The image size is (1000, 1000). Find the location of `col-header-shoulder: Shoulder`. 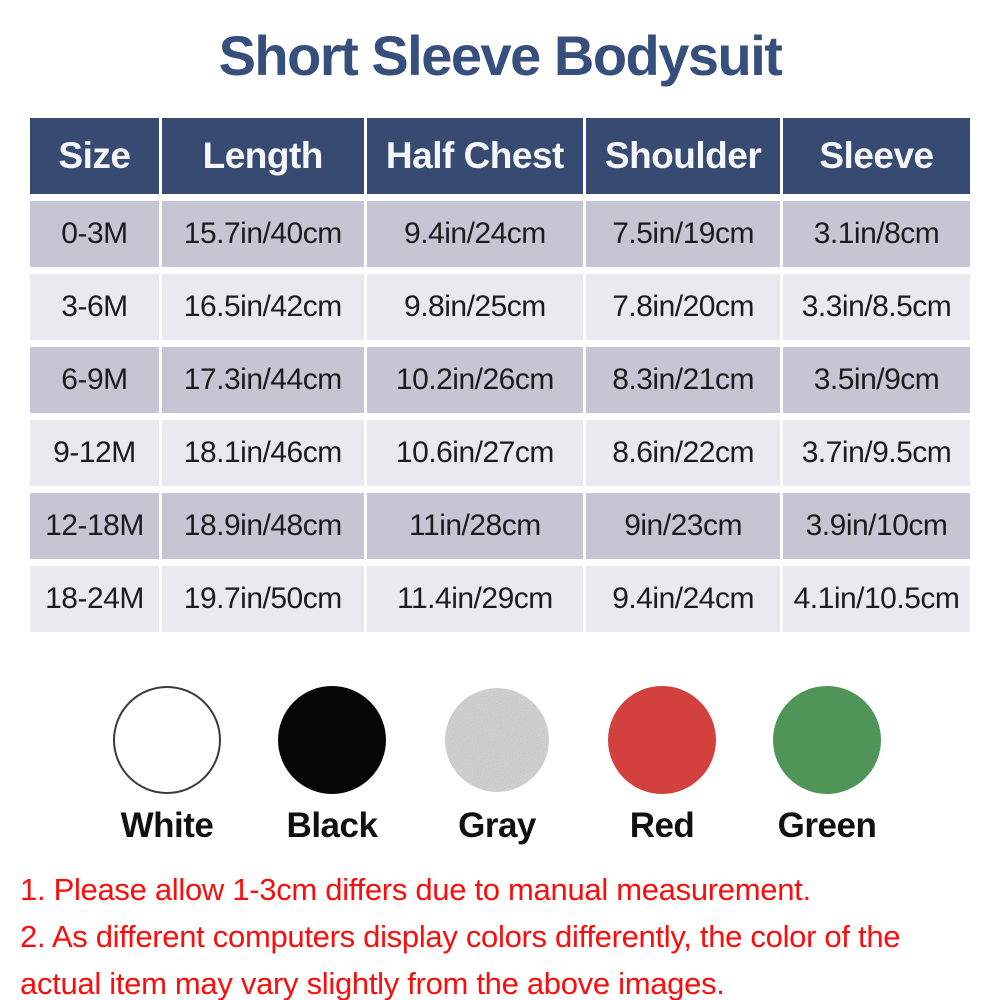

col-header-shoulder: Shoulder is located at coordinates (683, 156).